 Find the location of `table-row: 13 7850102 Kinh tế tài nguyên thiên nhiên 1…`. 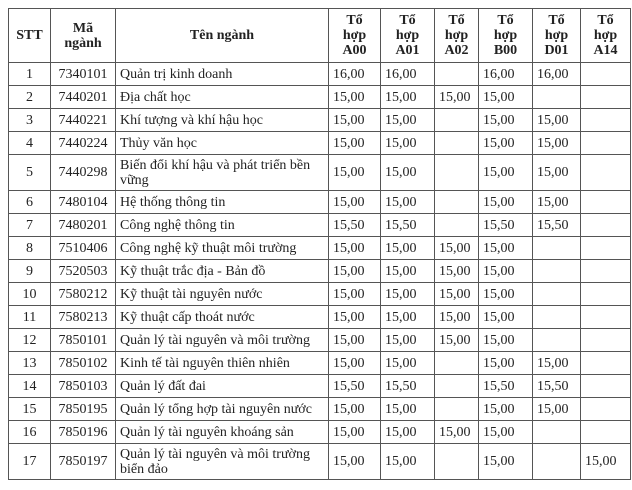

table-row: 13 7850102 Kinh tế tài nguyên thiên nhiên 1… is located at coordinates (319, 363).